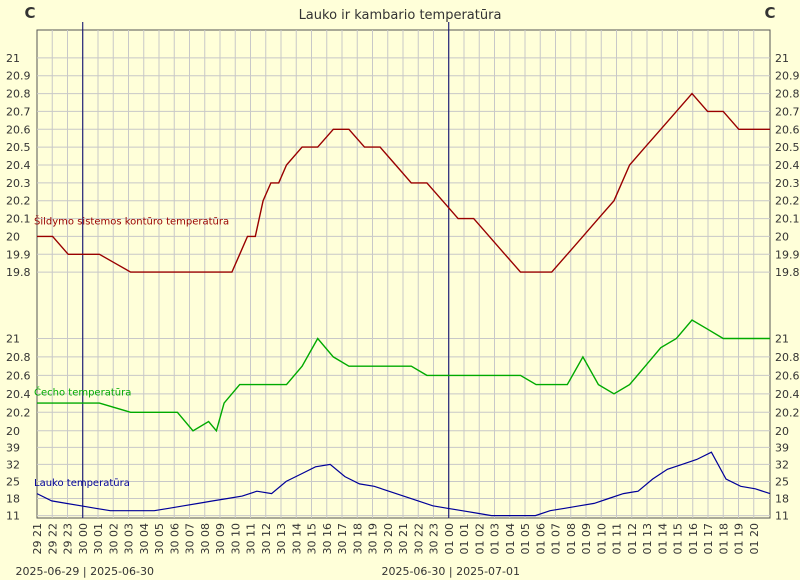 This screenshot has height=580, width=800. Describe the element at coordinates (52, 539) in the screenshot. I see `x-tick-label: 29 22` at that location.